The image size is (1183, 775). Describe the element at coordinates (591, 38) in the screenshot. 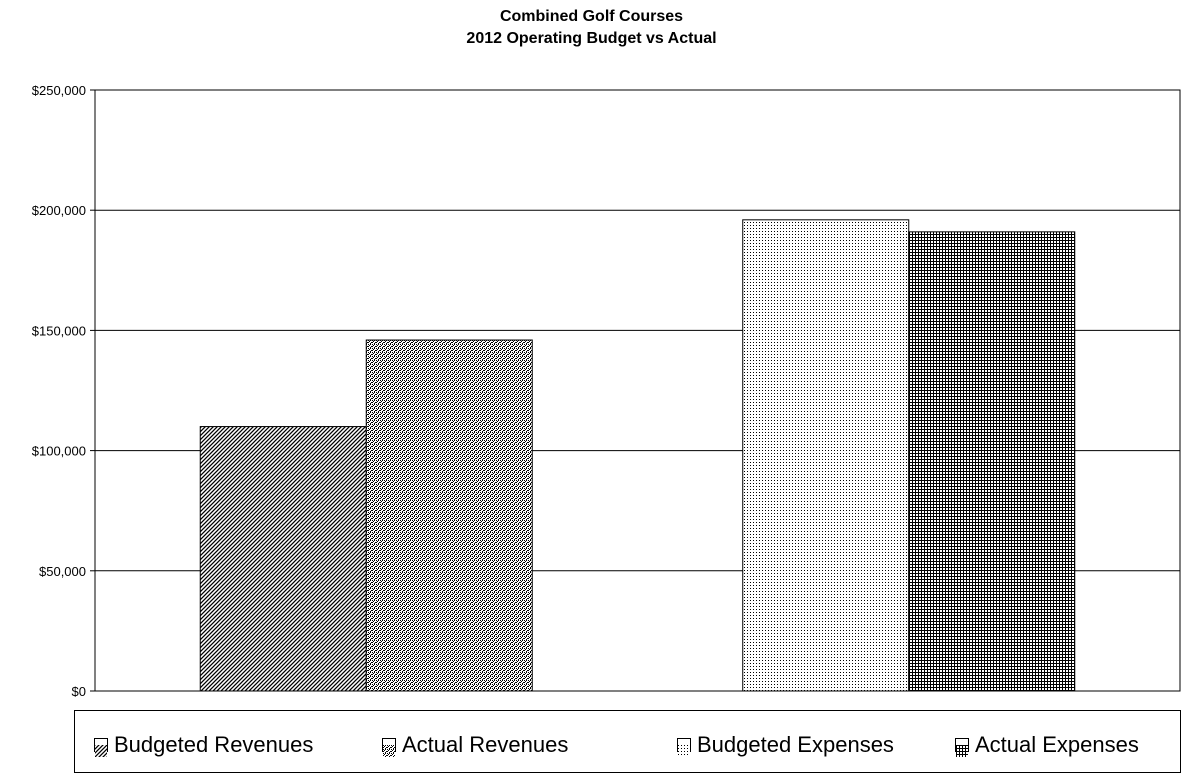

I see `chart-title-line-2: 2012 Operating Budget vs Actual` at that location.